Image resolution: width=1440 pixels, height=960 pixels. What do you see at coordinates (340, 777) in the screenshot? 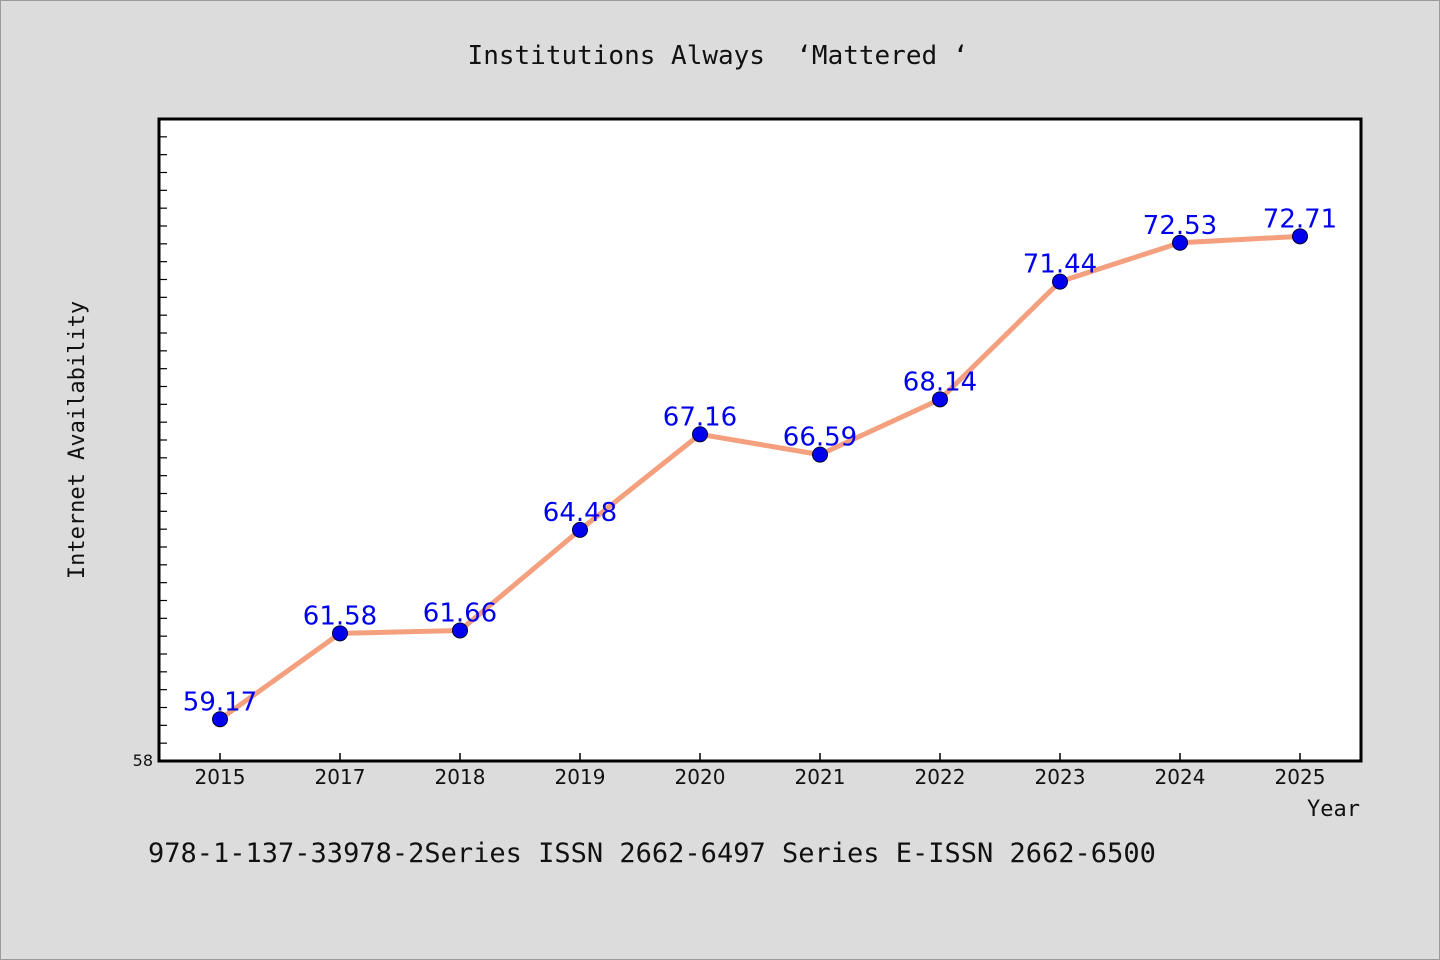
I see `x-tick-label-2017: 2017` at bounding box center [340, 777].